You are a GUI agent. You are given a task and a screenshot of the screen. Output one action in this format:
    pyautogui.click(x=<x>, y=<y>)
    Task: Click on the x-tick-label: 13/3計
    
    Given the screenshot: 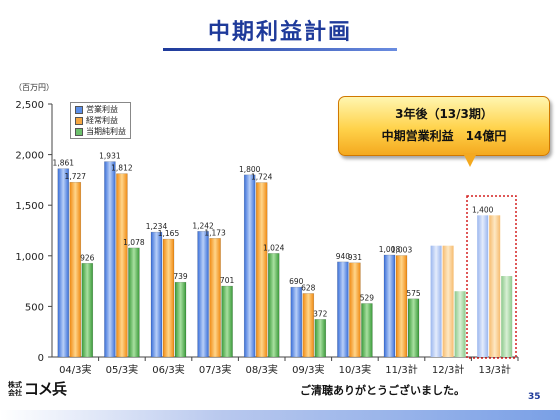 What is the action you would take?
    pyautogui.click(x=494, y=369)
    